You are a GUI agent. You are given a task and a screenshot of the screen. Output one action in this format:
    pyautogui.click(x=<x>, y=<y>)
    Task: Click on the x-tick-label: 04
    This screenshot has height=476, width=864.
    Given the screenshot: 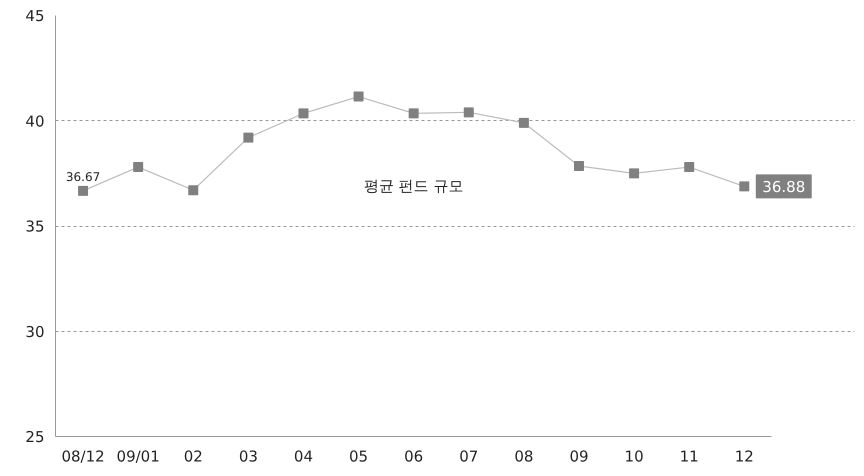 What is the action you would take?
    pyautogui.click(x=304, y=457)
    